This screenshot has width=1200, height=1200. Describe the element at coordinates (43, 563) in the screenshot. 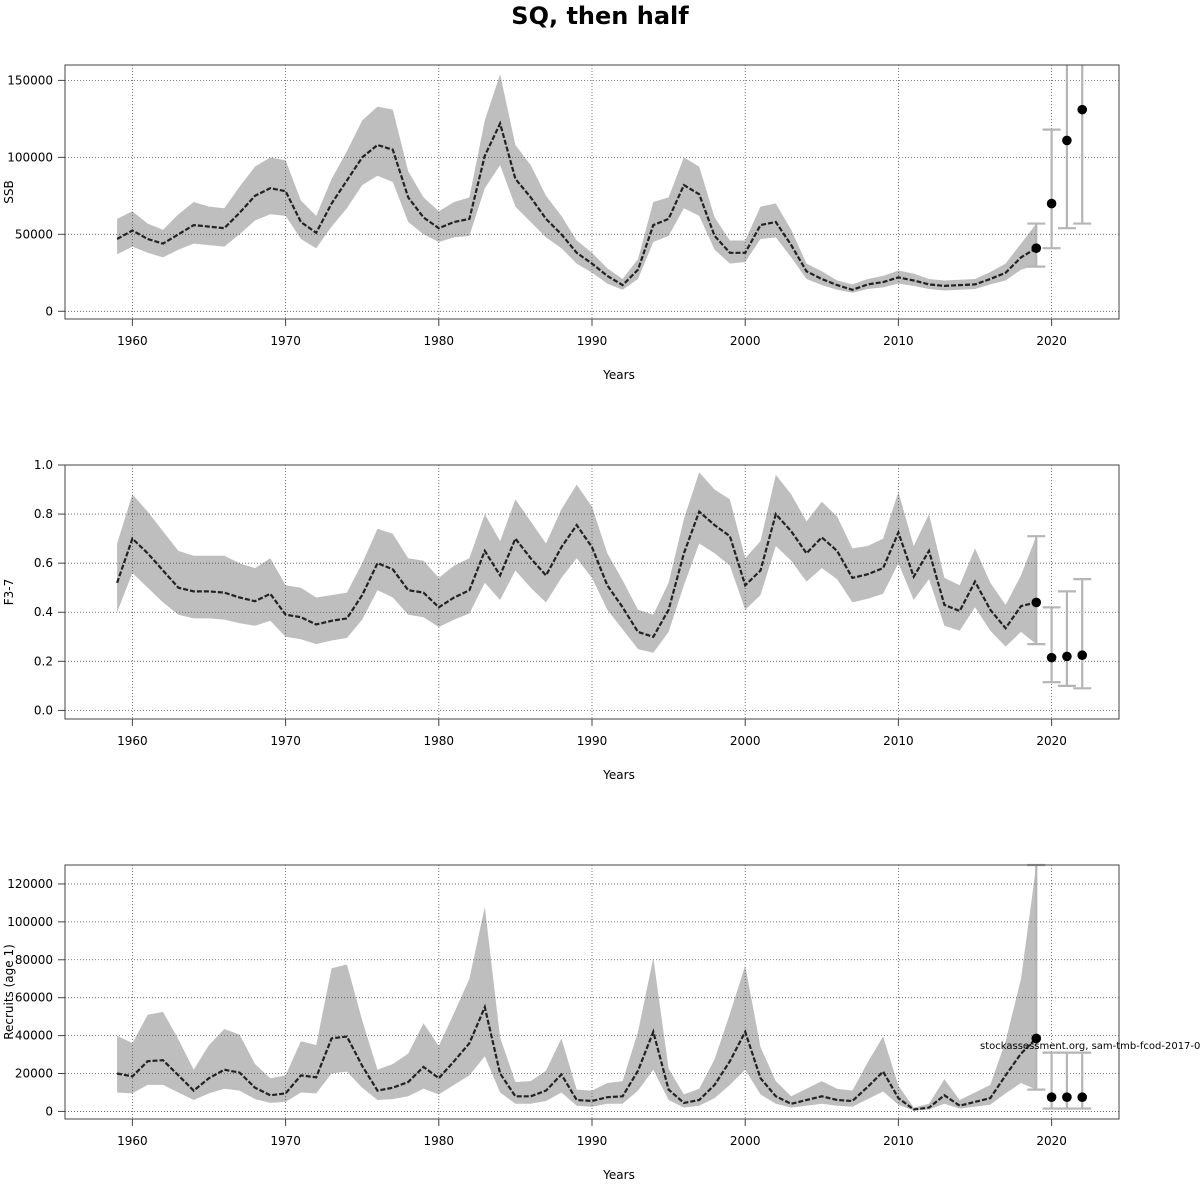

I see `y-tick-label: 0.6` at that location.